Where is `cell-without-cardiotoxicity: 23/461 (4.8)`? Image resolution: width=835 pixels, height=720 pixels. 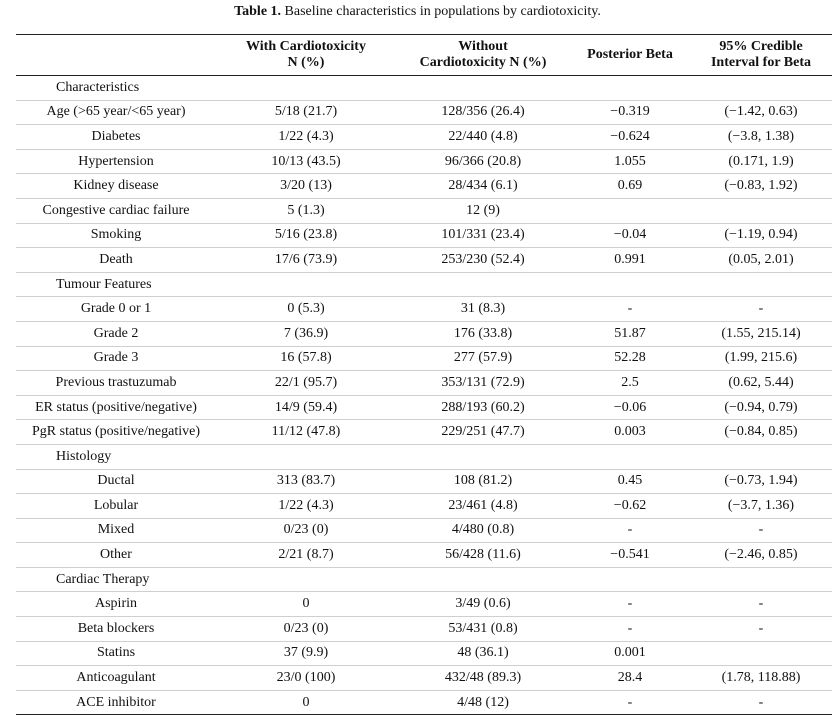 cell-without-cardiotoxicity: 23/461 (4.8) is located at coordinates (483, 506).